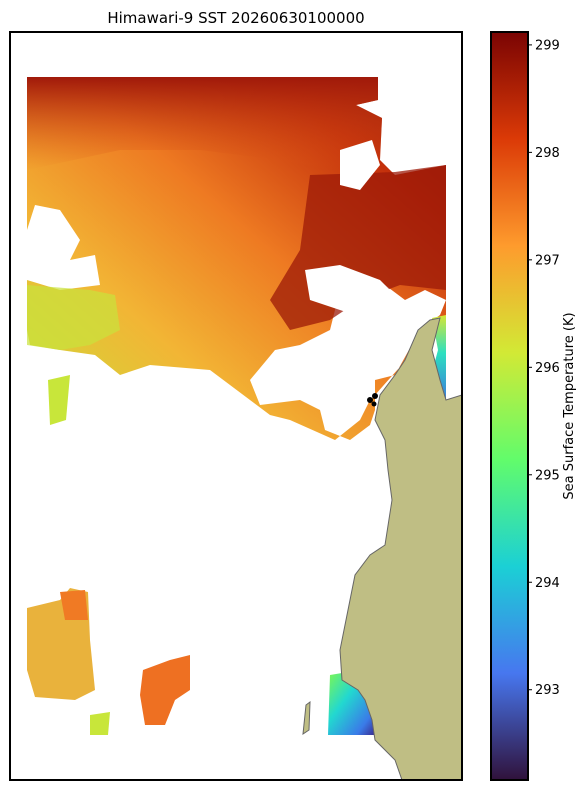  Describe the element at coordinates (73, 317) in the screenshot. I see `sst-field-west` at that location.